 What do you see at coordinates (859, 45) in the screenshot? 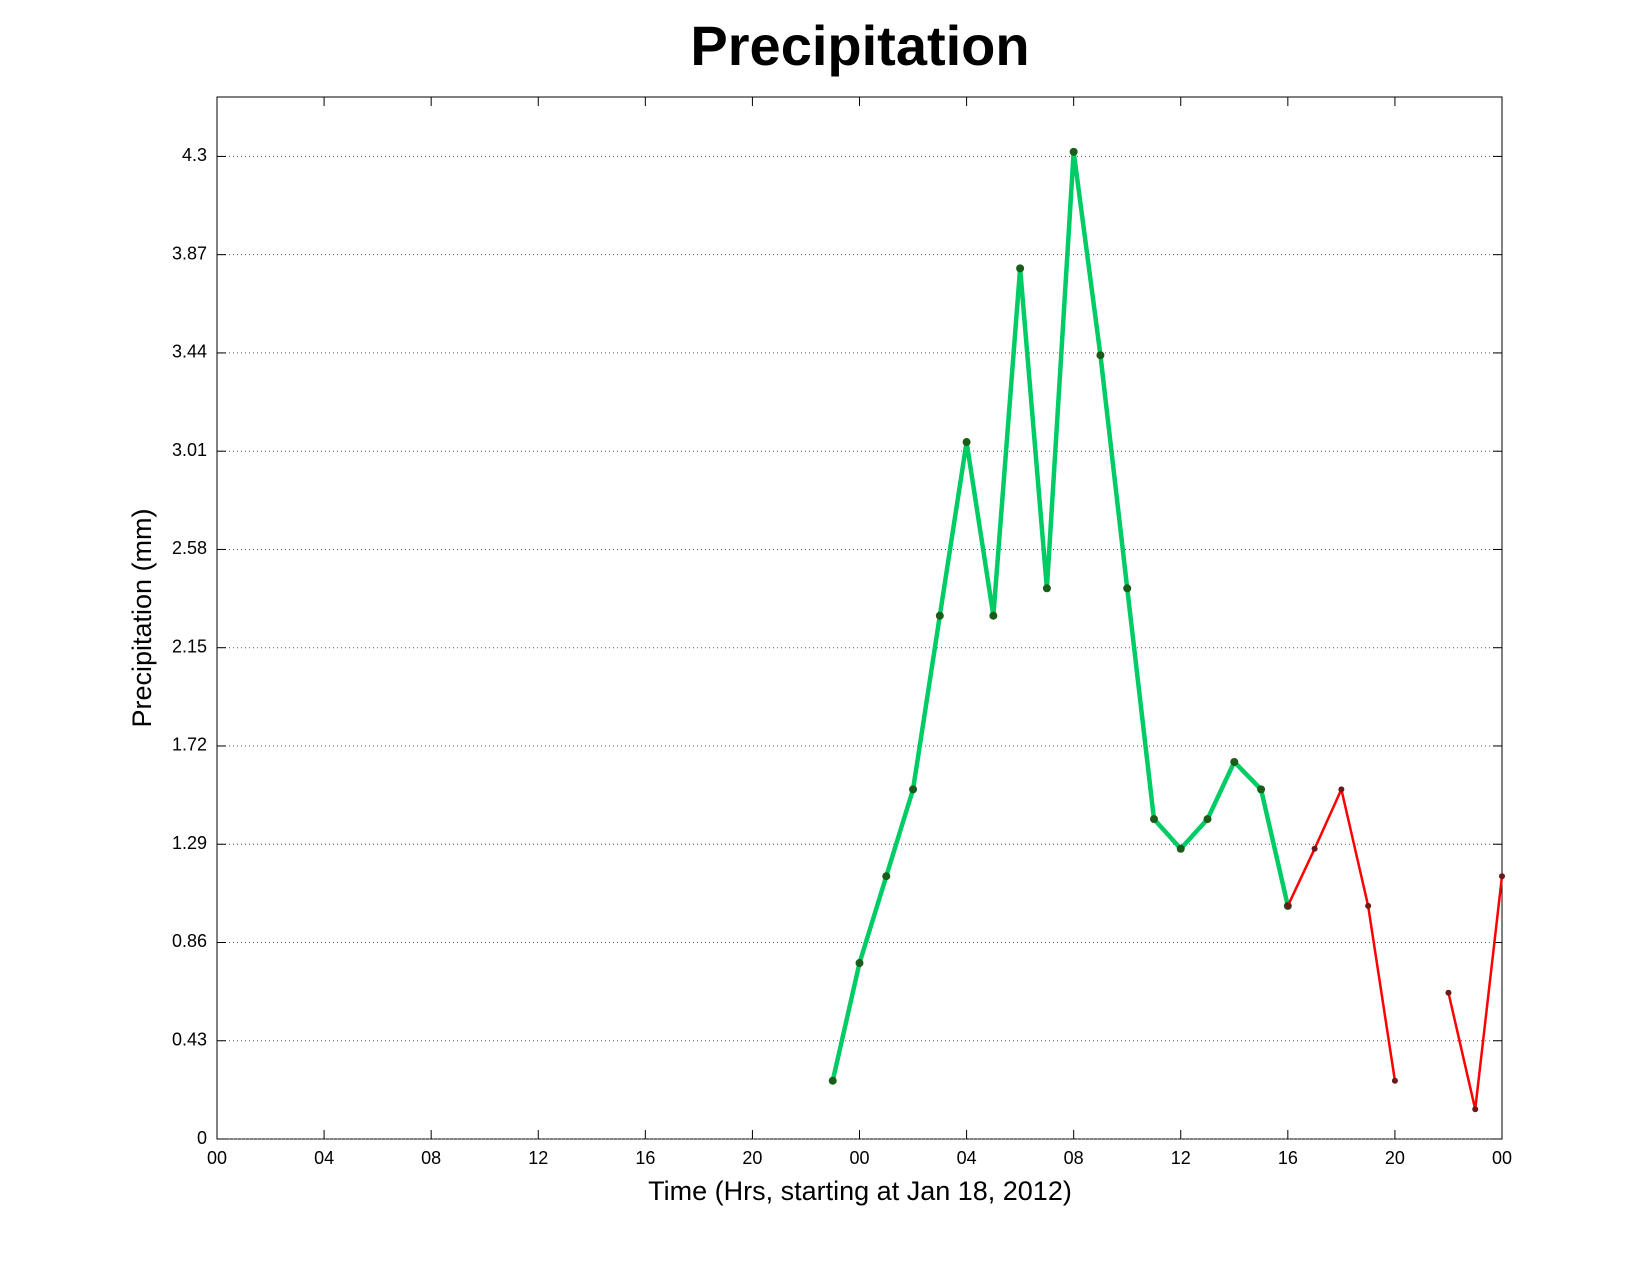
I see `chart-title: Precipitation` at bounding box center [859, 45].